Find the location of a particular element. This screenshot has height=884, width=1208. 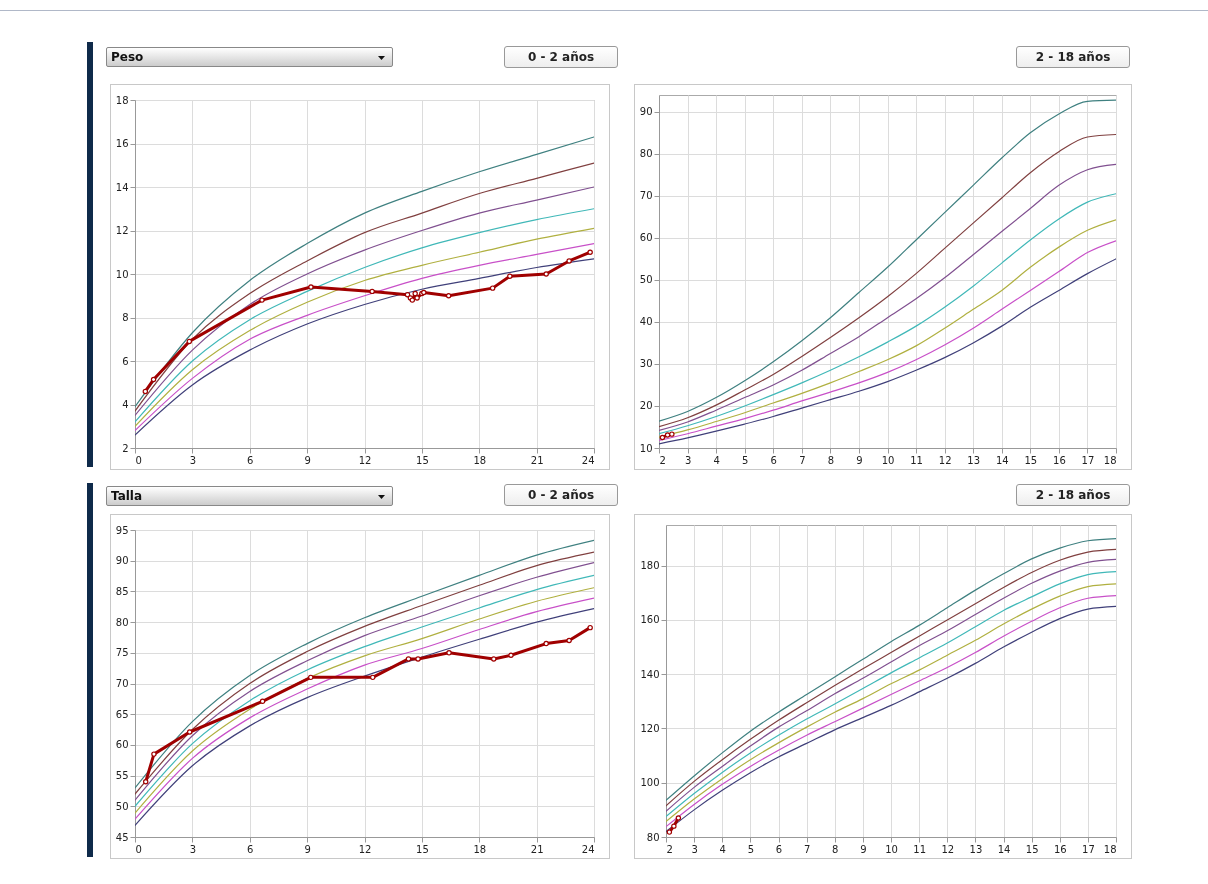

y-tick-label: 140 is located at coordinates (650, 674).